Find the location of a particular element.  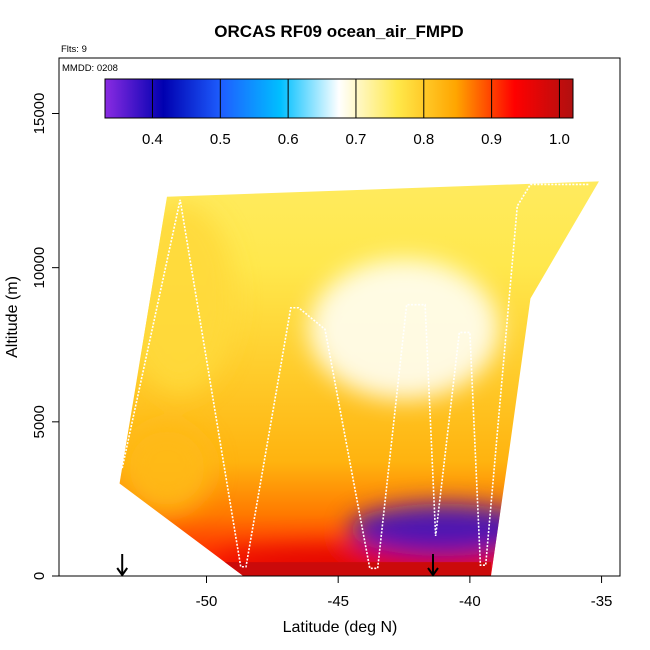

surface-high-band is located at coordinates (355, 569).